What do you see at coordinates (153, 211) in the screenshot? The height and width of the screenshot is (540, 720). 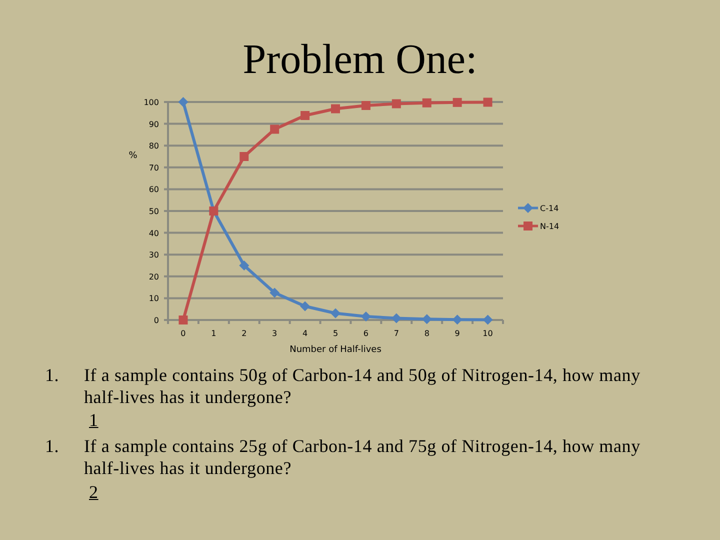 I see `y-tick-label: 50` at bounding box center [153, 211].